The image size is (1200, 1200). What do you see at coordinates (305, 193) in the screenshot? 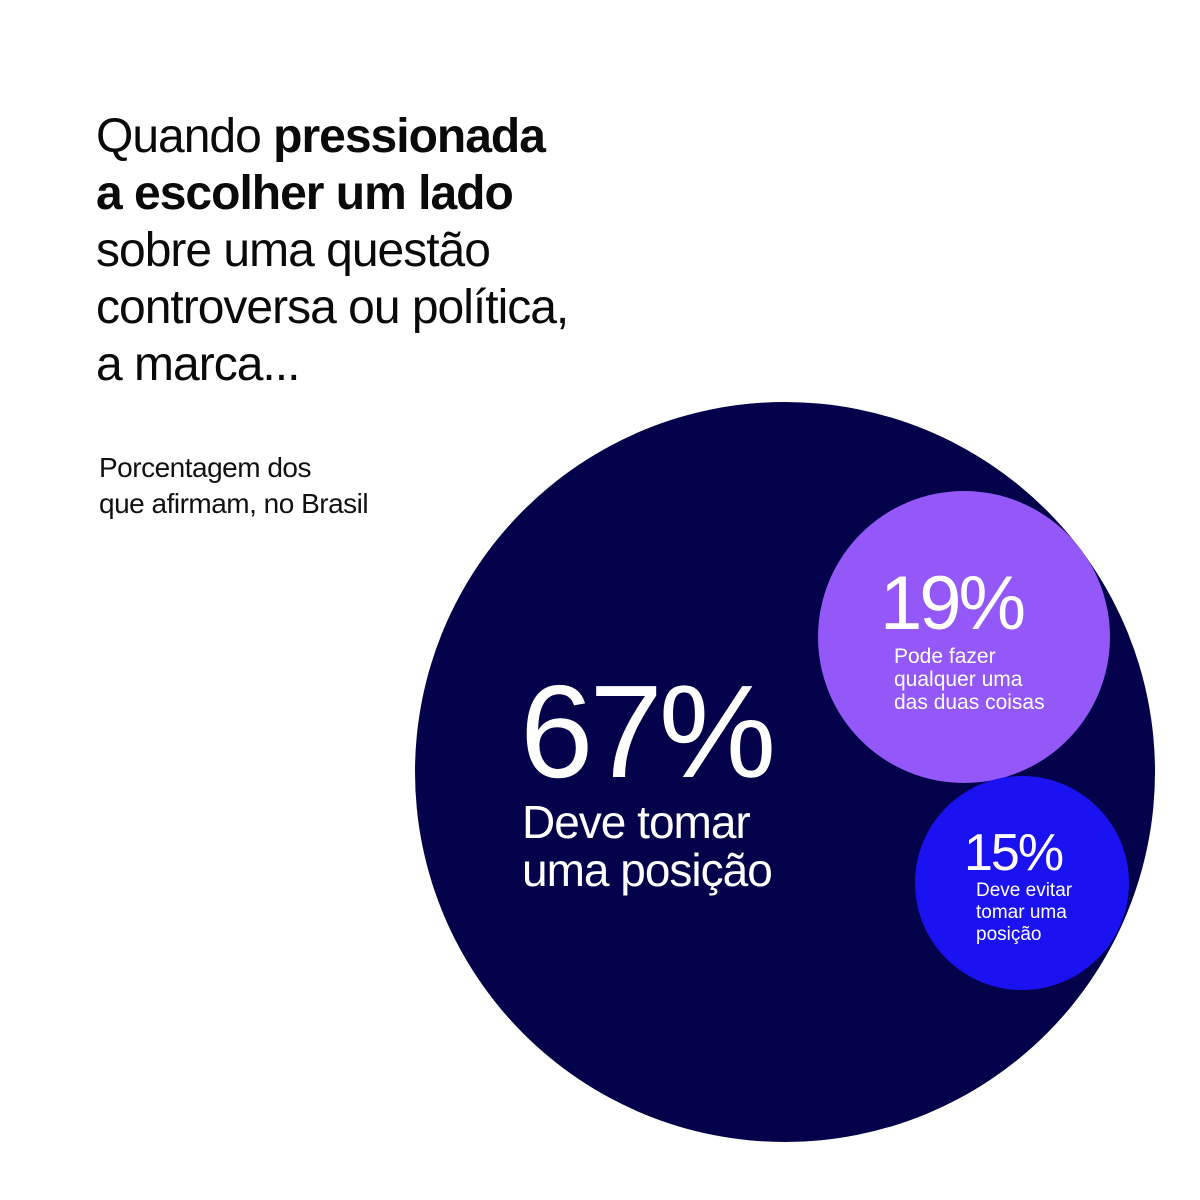
I see `headline-bold-2: a escolher um lado` at bounding box center [305, 193].